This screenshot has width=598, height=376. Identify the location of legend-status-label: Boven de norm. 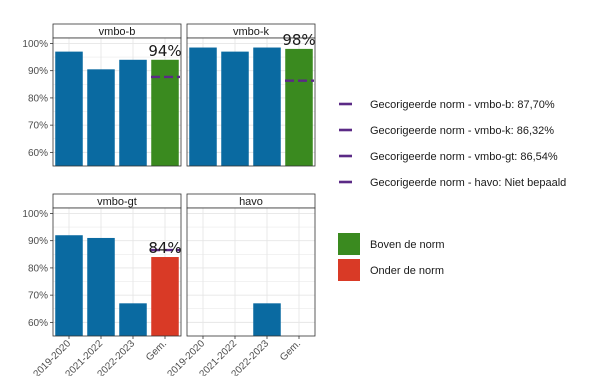
(407, 245).